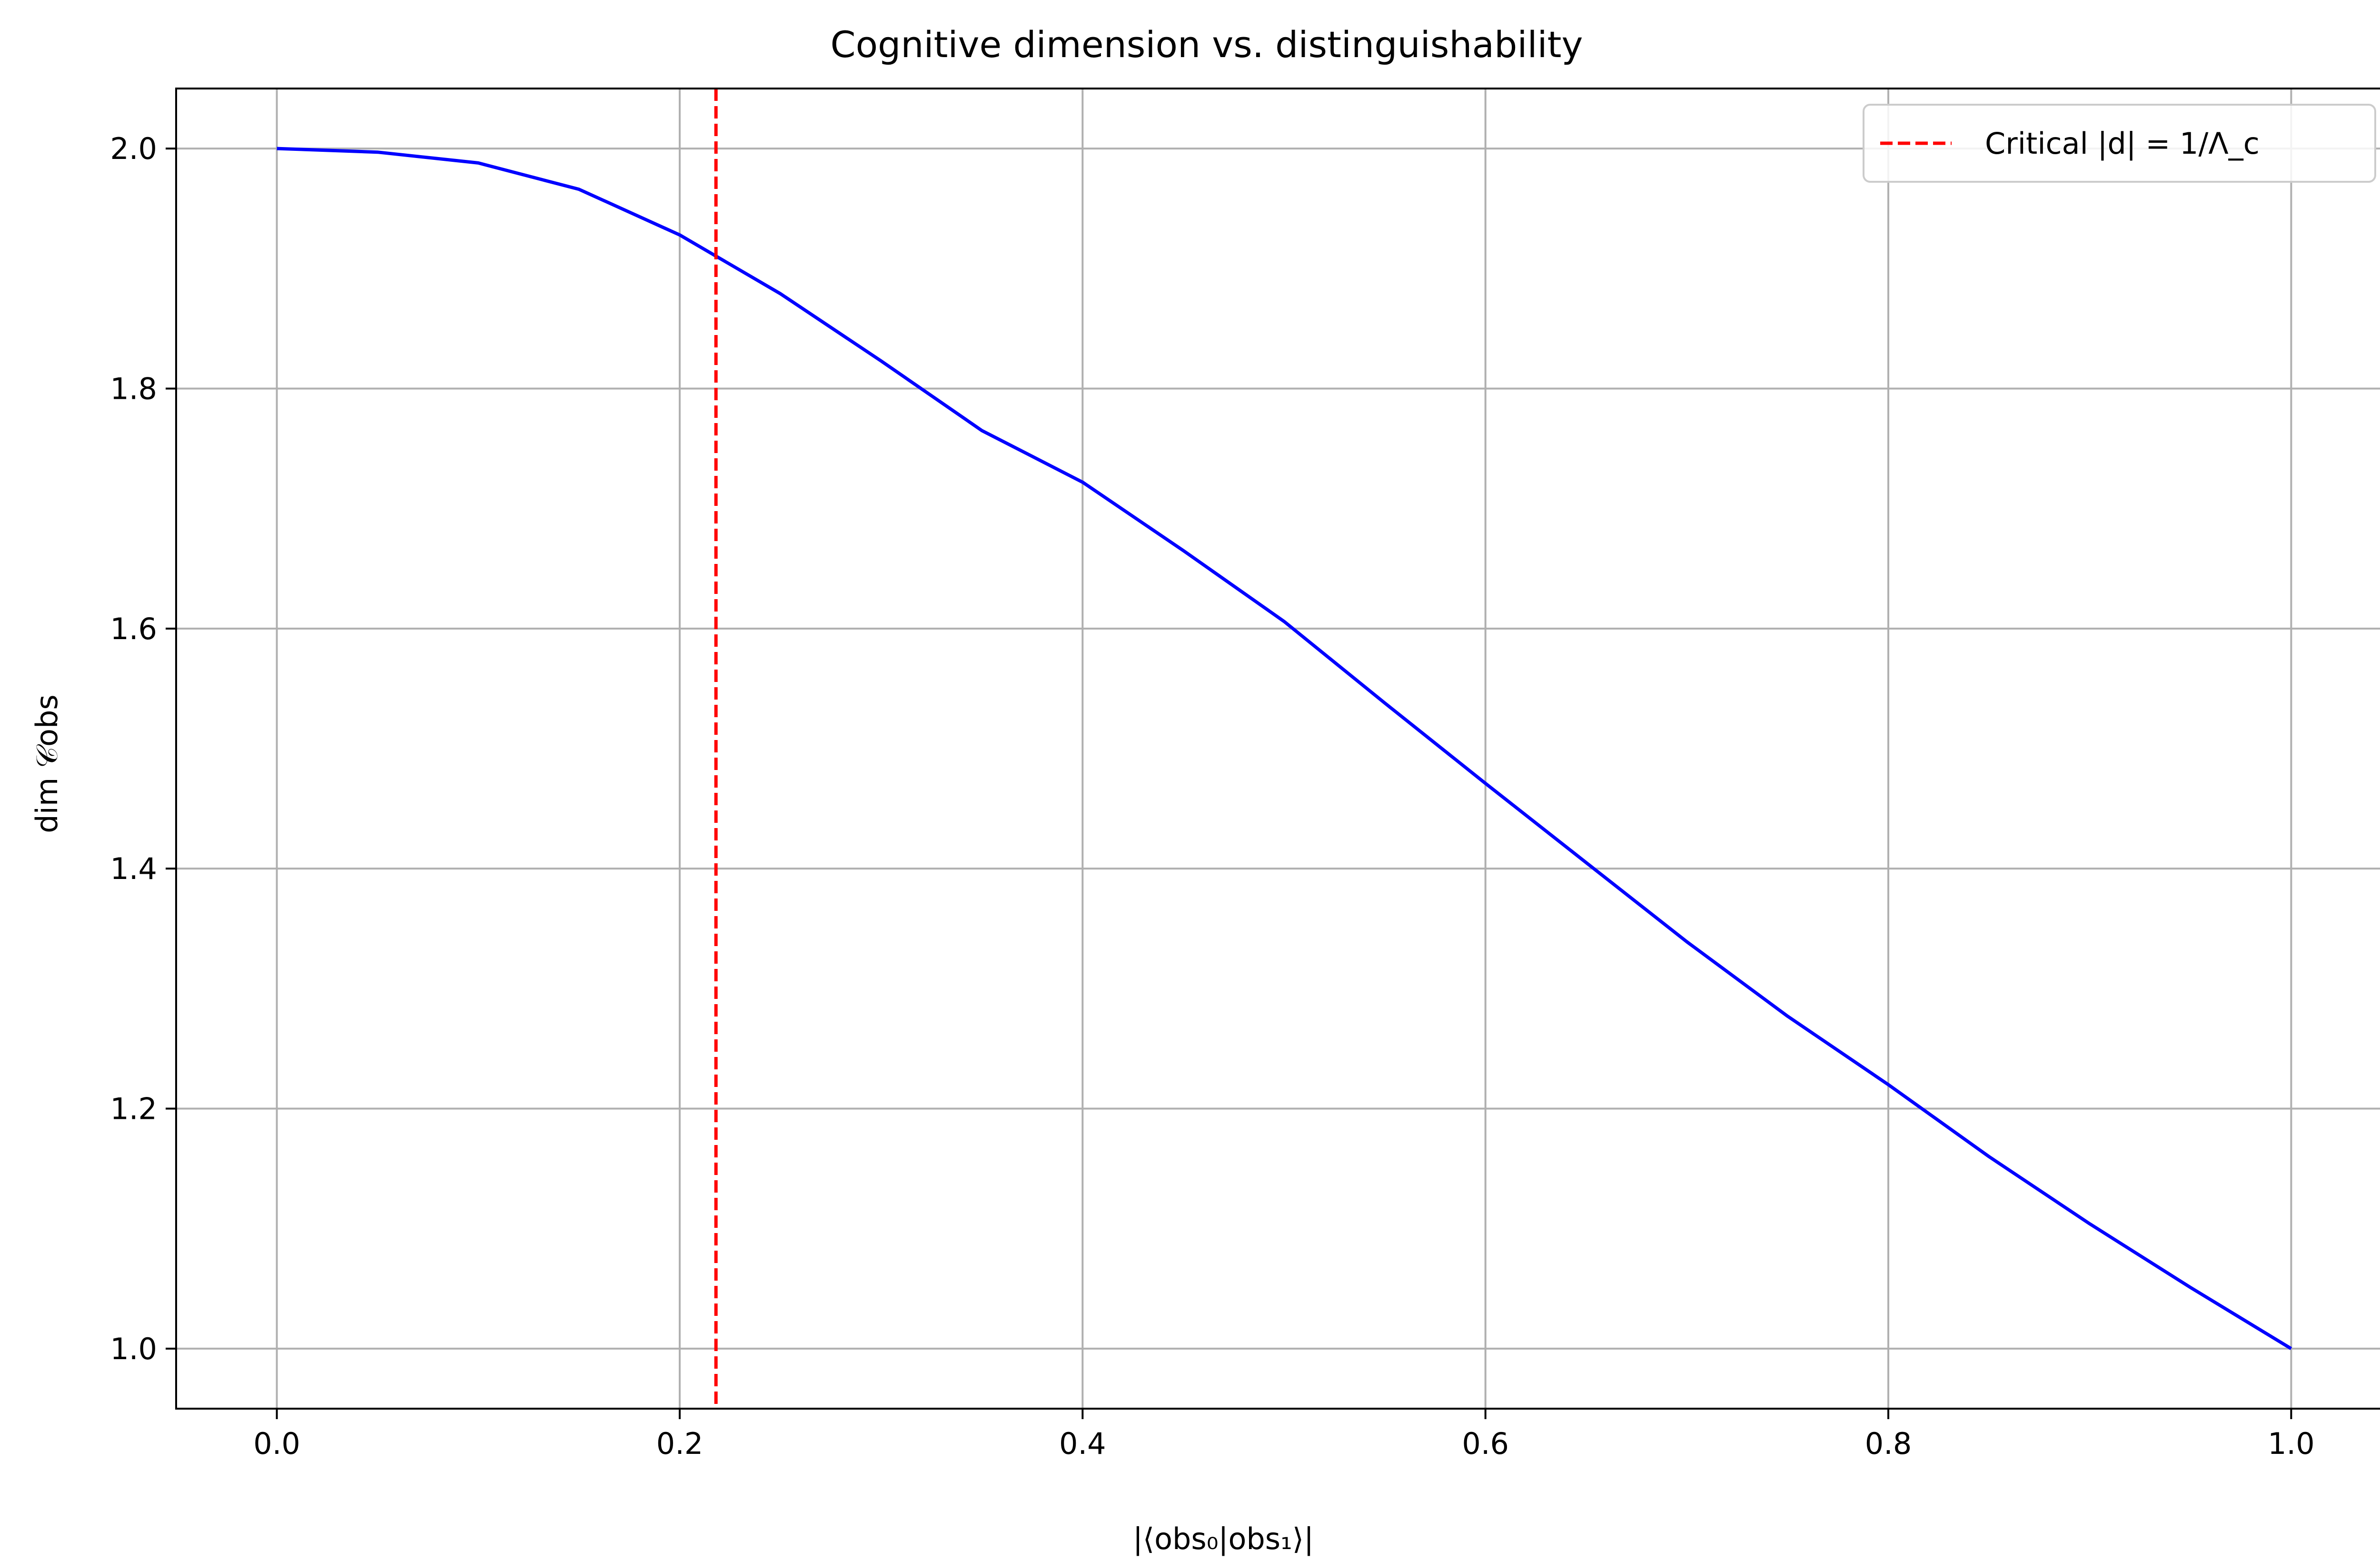  What do you see at coordinates (133, 1109) in the screenshot?
I see `y-tick-label: 1.2` at bounding box center [133, 1109].